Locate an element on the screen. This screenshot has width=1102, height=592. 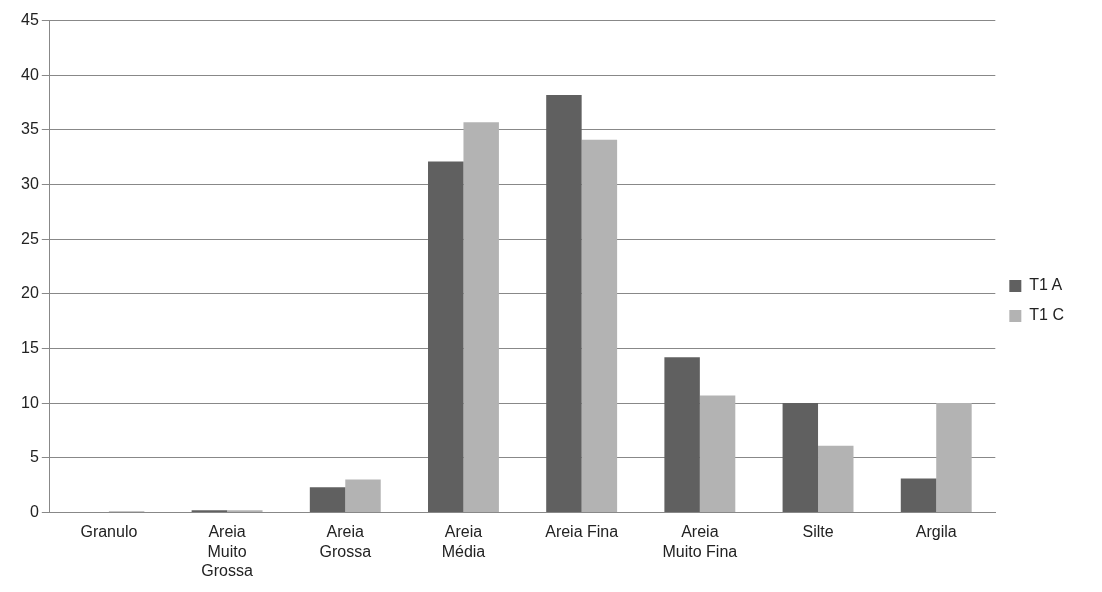
x-tick-label: Granulo is located at coordinates (109, 532).